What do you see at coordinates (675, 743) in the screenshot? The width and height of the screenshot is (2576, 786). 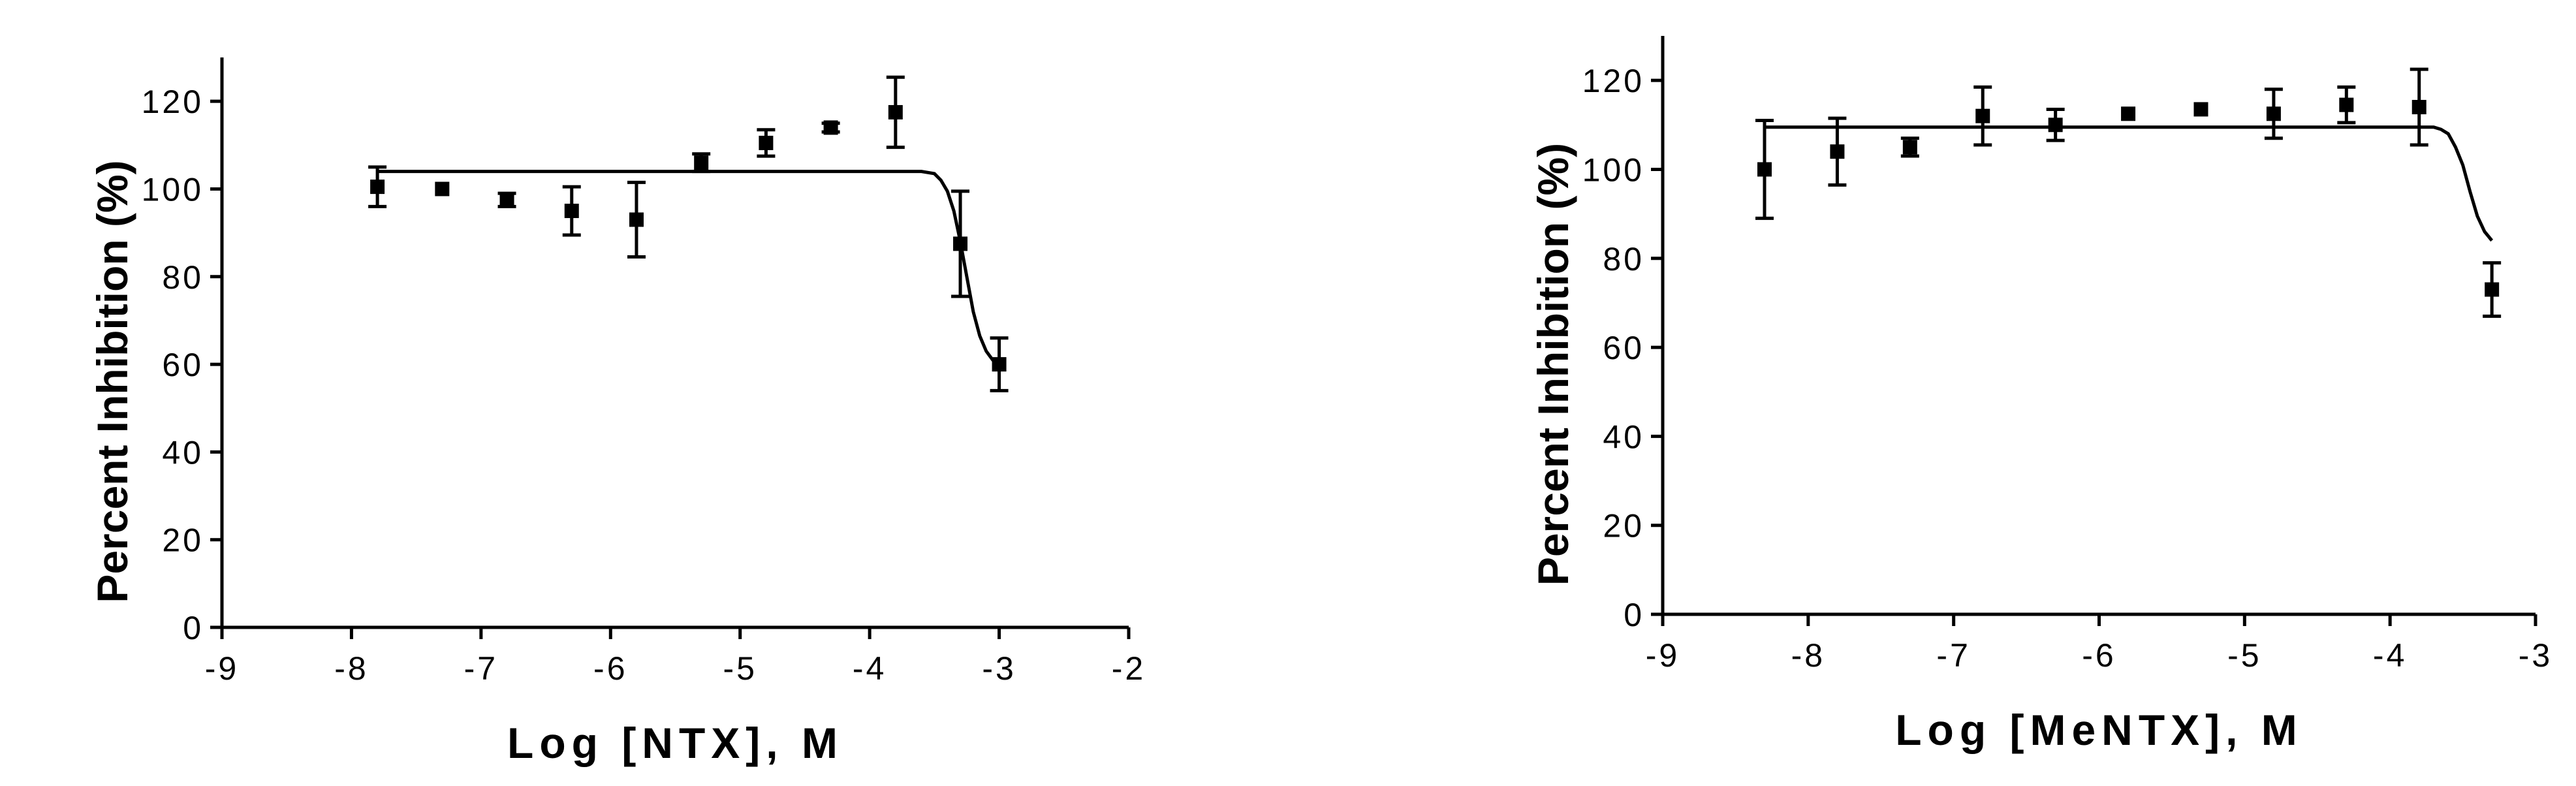 I see `x-axis-title: Log [NTX], M` at bounding box center [675, 743].